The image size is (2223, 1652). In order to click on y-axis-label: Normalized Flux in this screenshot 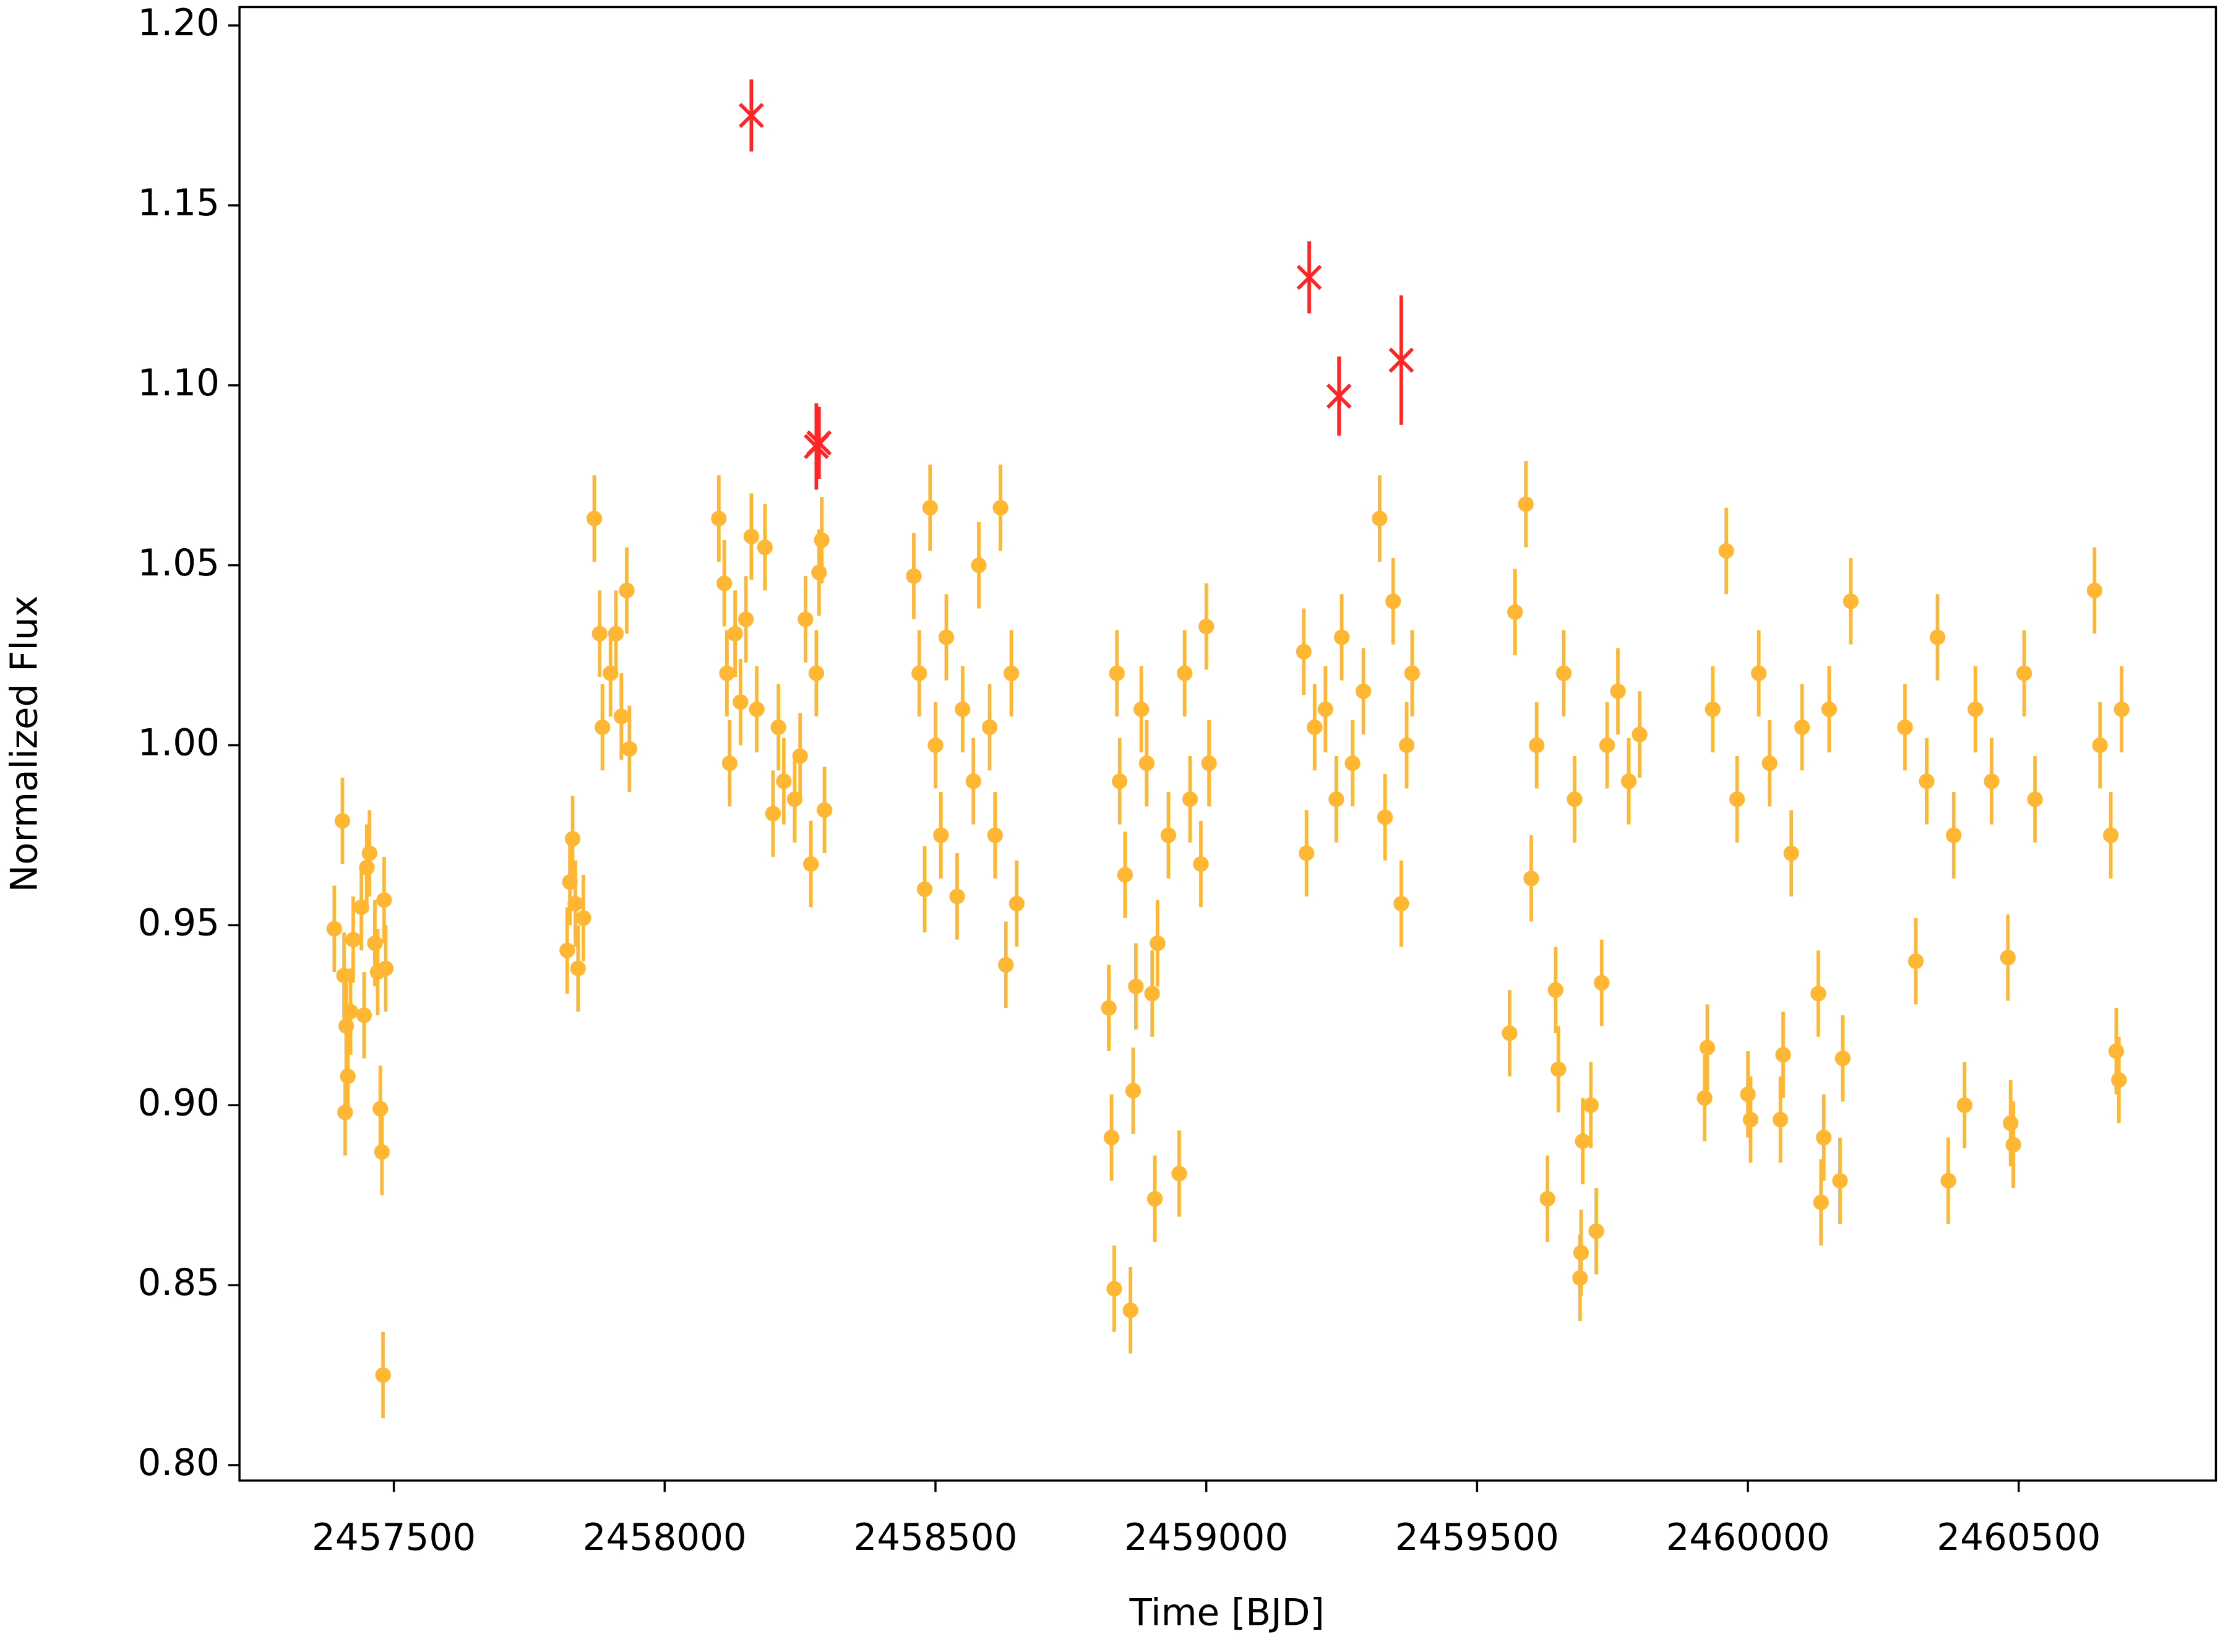, I will do `click(25, 744)`.